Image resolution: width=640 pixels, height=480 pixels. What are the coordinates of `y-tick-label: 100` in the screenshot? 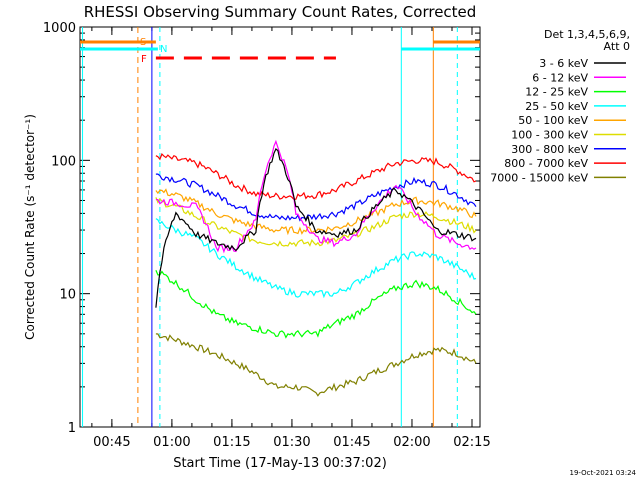 It's located at (63, 161).